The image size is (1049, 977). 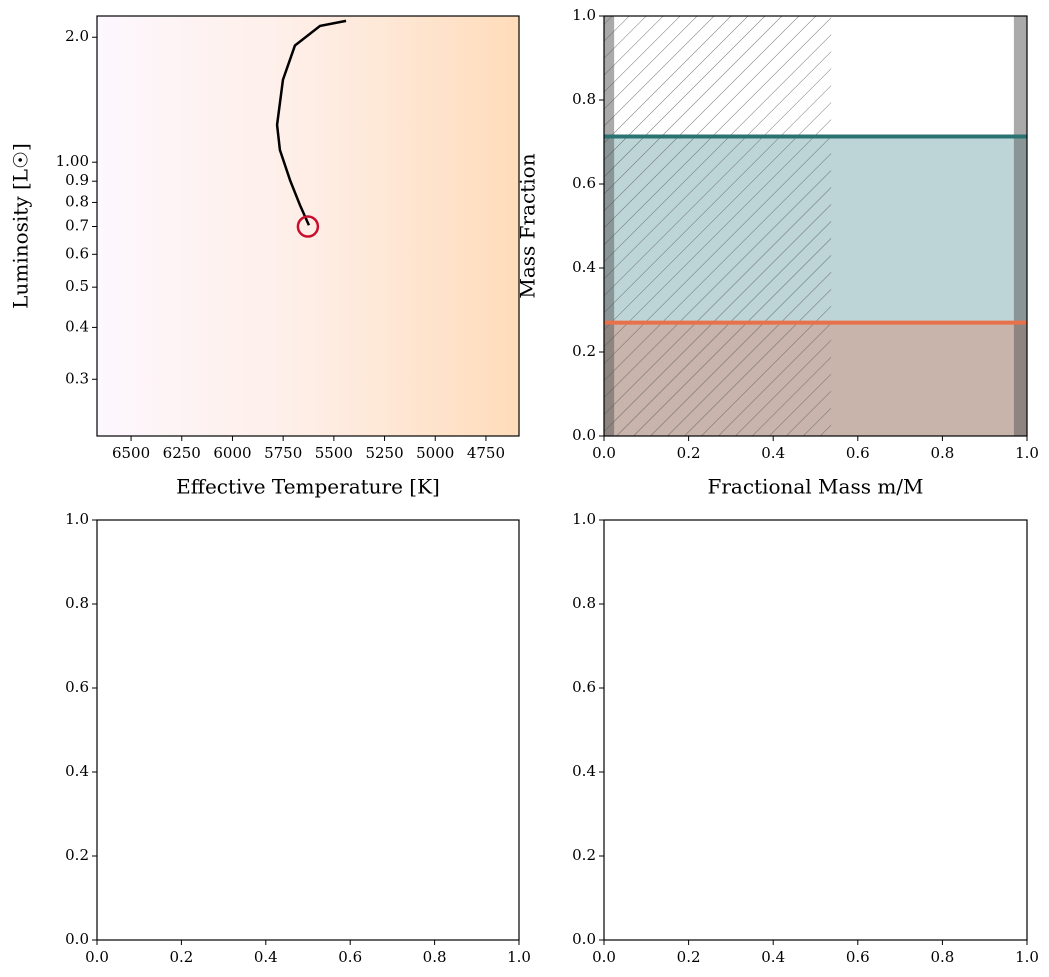 What do you see at coordinates (77, 286) in the screenshot?
I see `y-tick-label: 0.5` at bounding box center [77, 286].